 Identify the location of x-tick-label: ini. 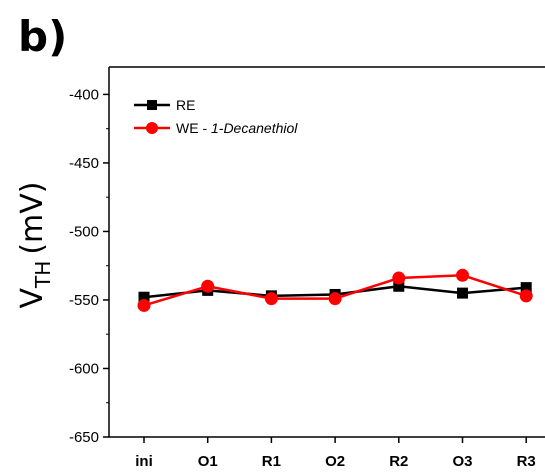
(144, 461).